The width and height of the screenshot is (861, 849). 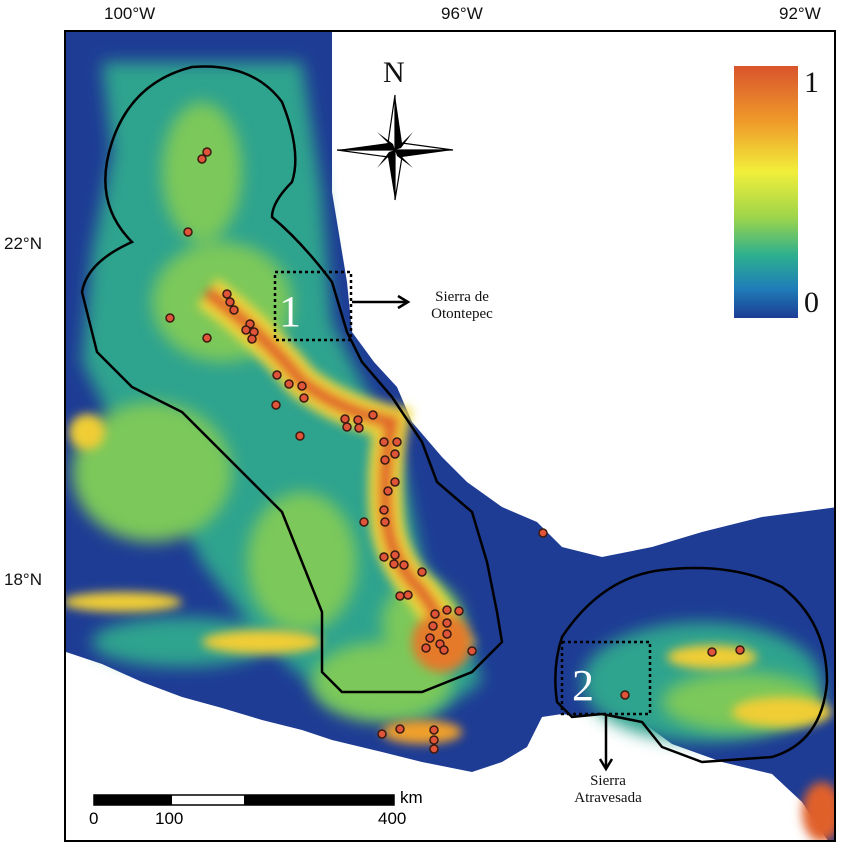 I want to click on compass-rose-icon, so click(x=395, y=147).